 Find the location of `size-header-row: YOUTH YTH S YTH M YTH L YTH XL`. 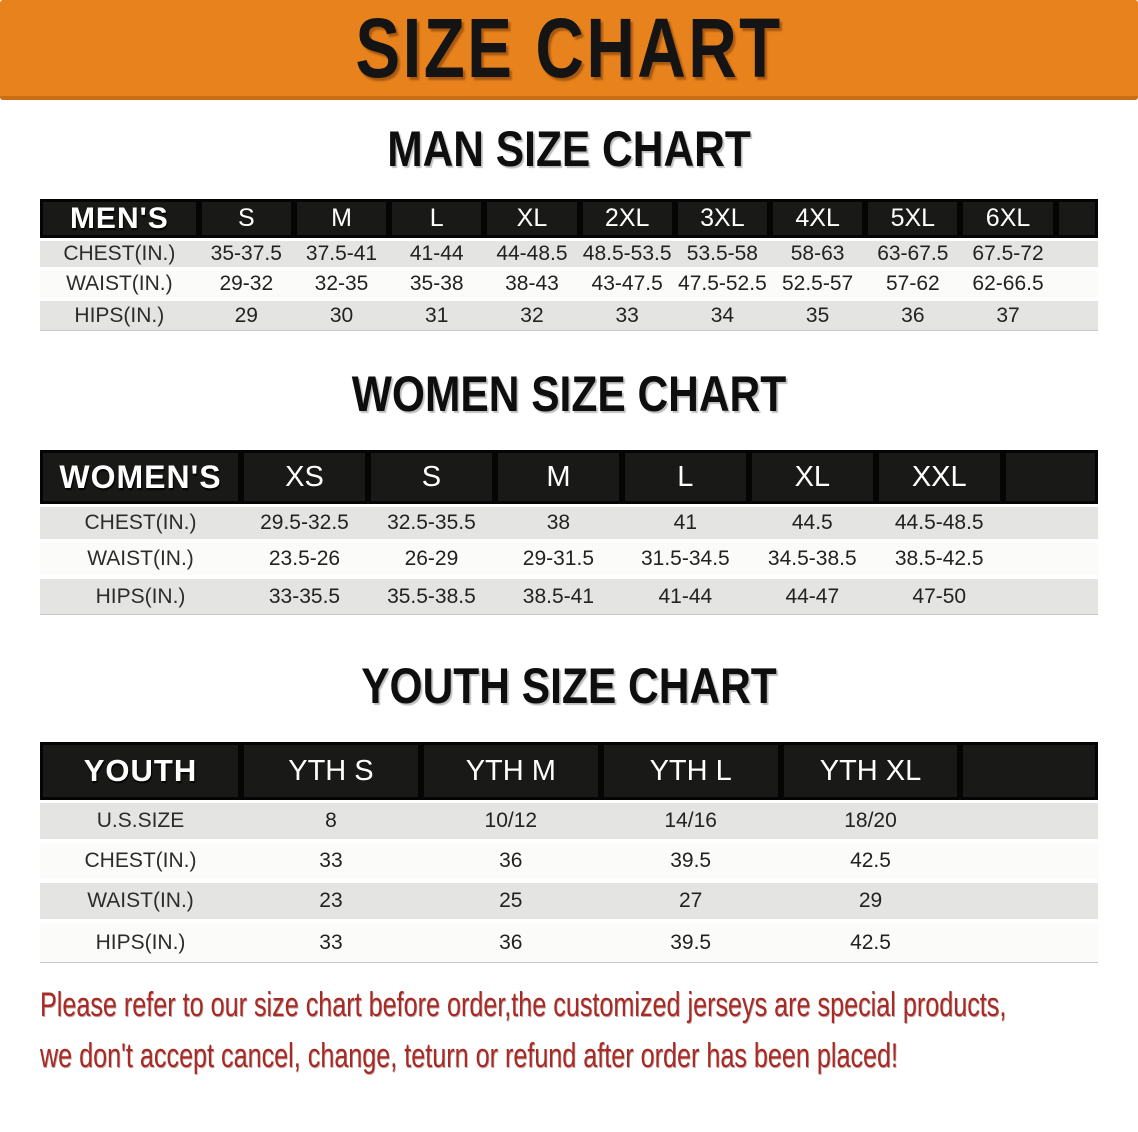

size-header-row: YOUTH YTH S YTH M YTH L YTH XL is located at coordinates (569, 772).